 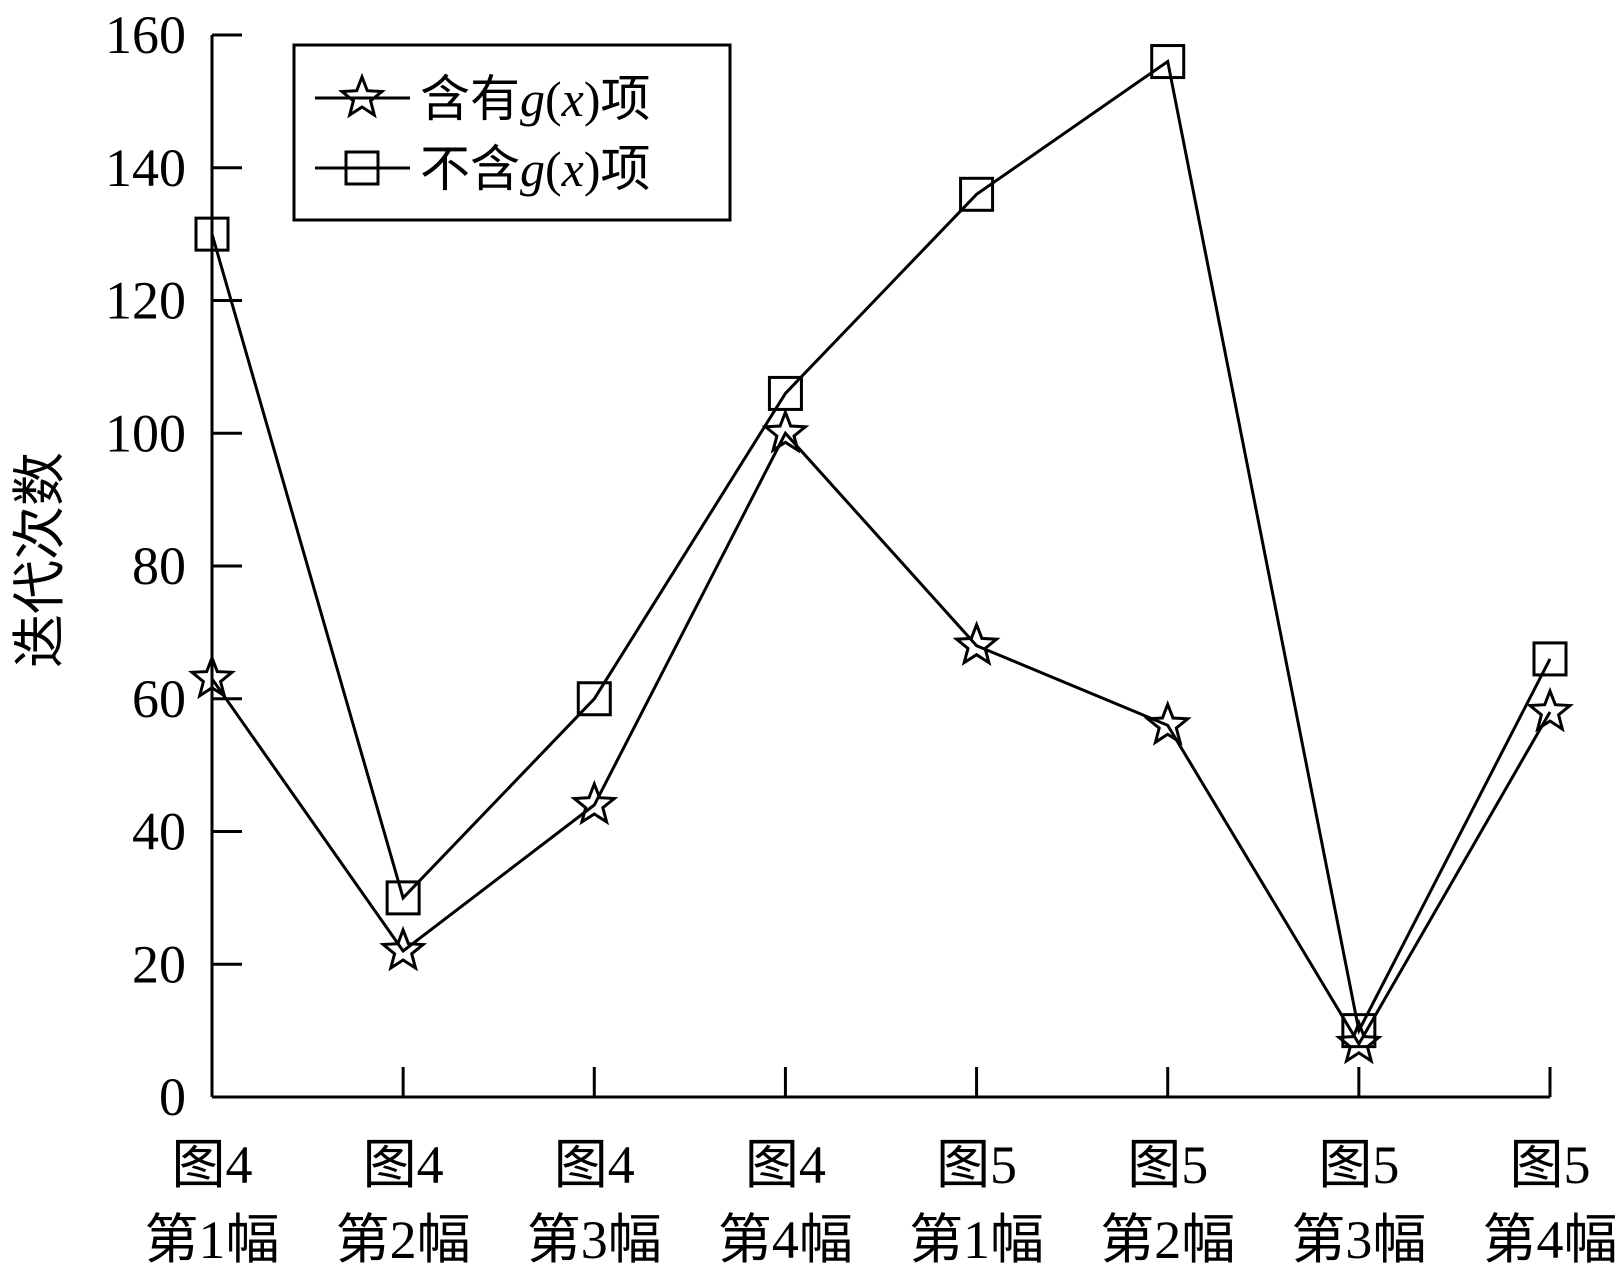 I want to click on y-tick-label: 80, so click(x=159, y=566).